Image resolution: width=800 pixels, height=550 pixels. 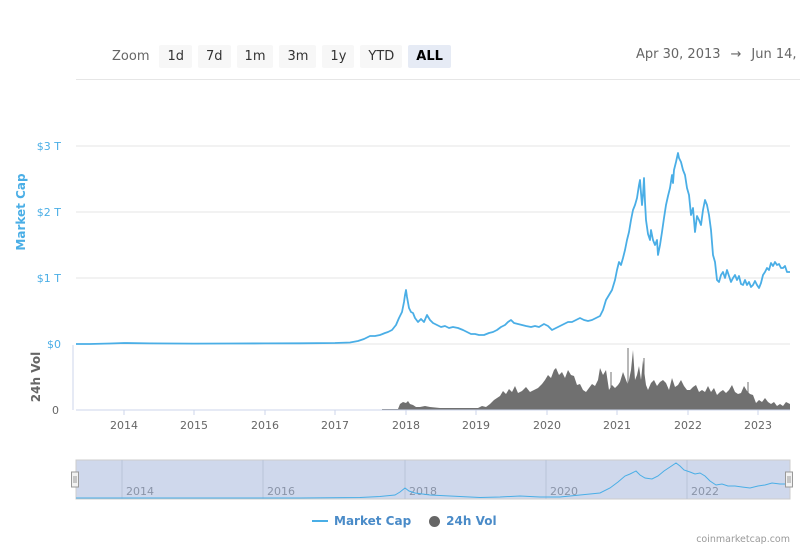 What do you see at coordinates (435, 521) in the screenshot?
I see `circle-icon` at bounding box center [435, 521].